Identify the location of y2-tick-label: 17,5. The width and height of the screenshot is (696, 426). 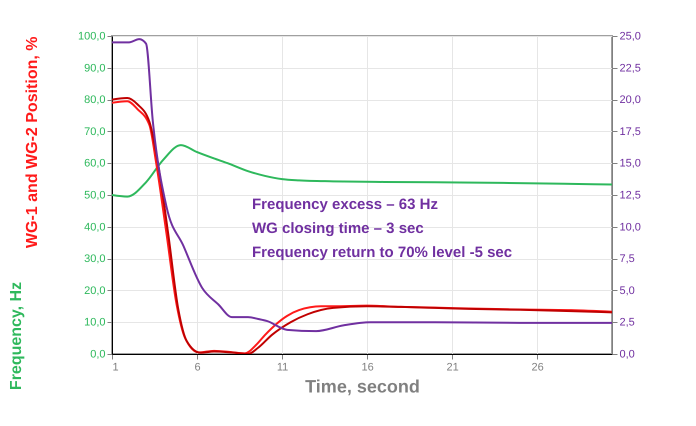
(630, 132).